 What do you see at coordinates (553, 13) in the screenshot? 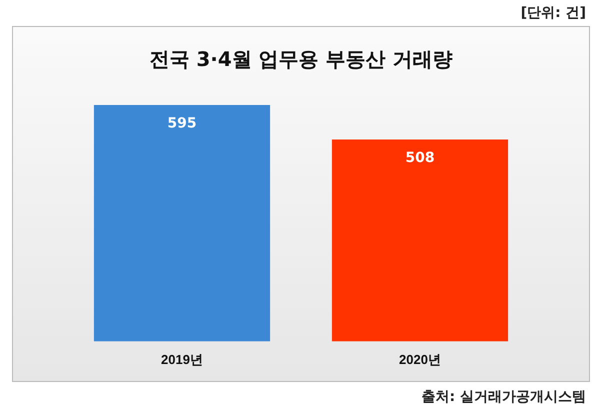
I see `text: [단위: 건]` at bounding box center [553, 13].